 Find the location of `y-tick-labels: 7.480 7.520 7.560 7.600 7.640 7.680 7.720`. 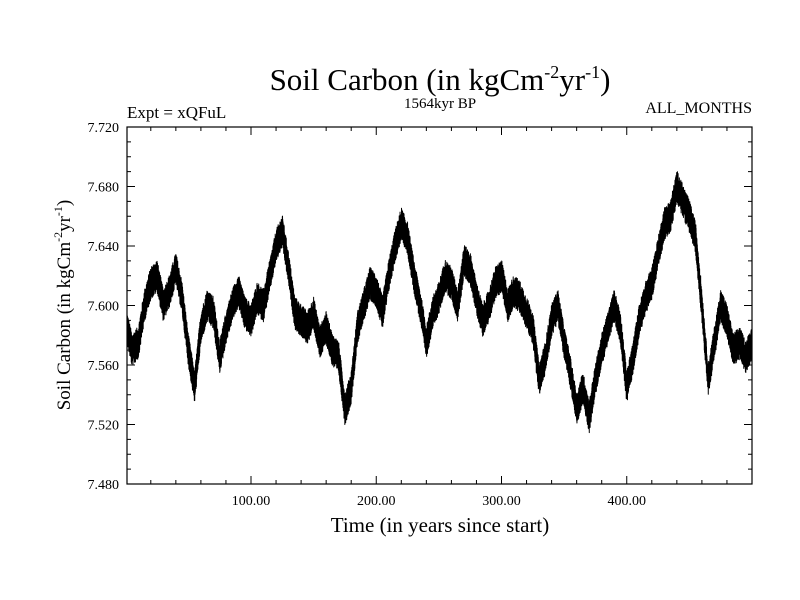

y-tick-labels: 7.480 7.520 7.560 7.600 7.640 7.680 7.720 is located at coordinates (104, 307).